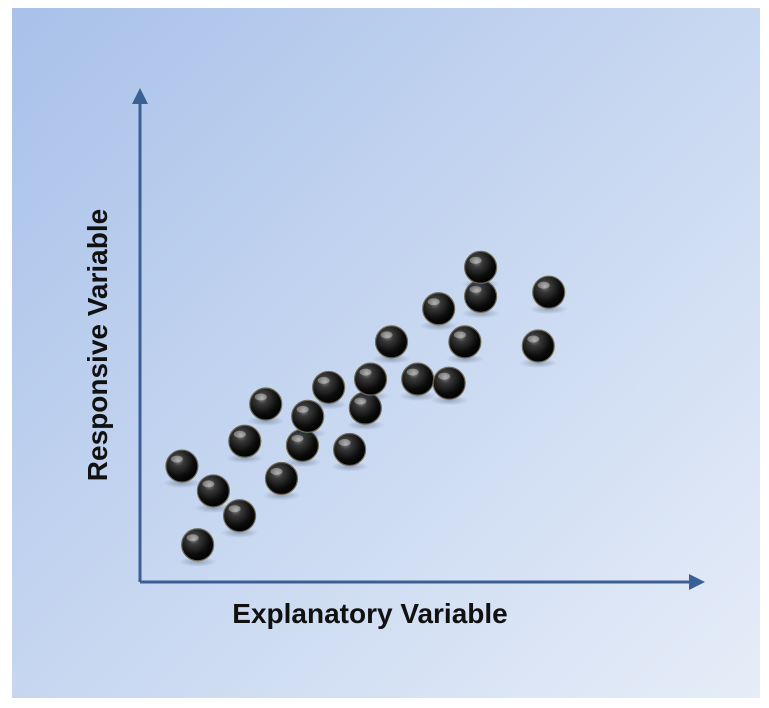 This screenshot has width=769, height=708. Describe the element at coordinates (697, 582) in the screenshot. I see `x-axis-arrow` at that location.